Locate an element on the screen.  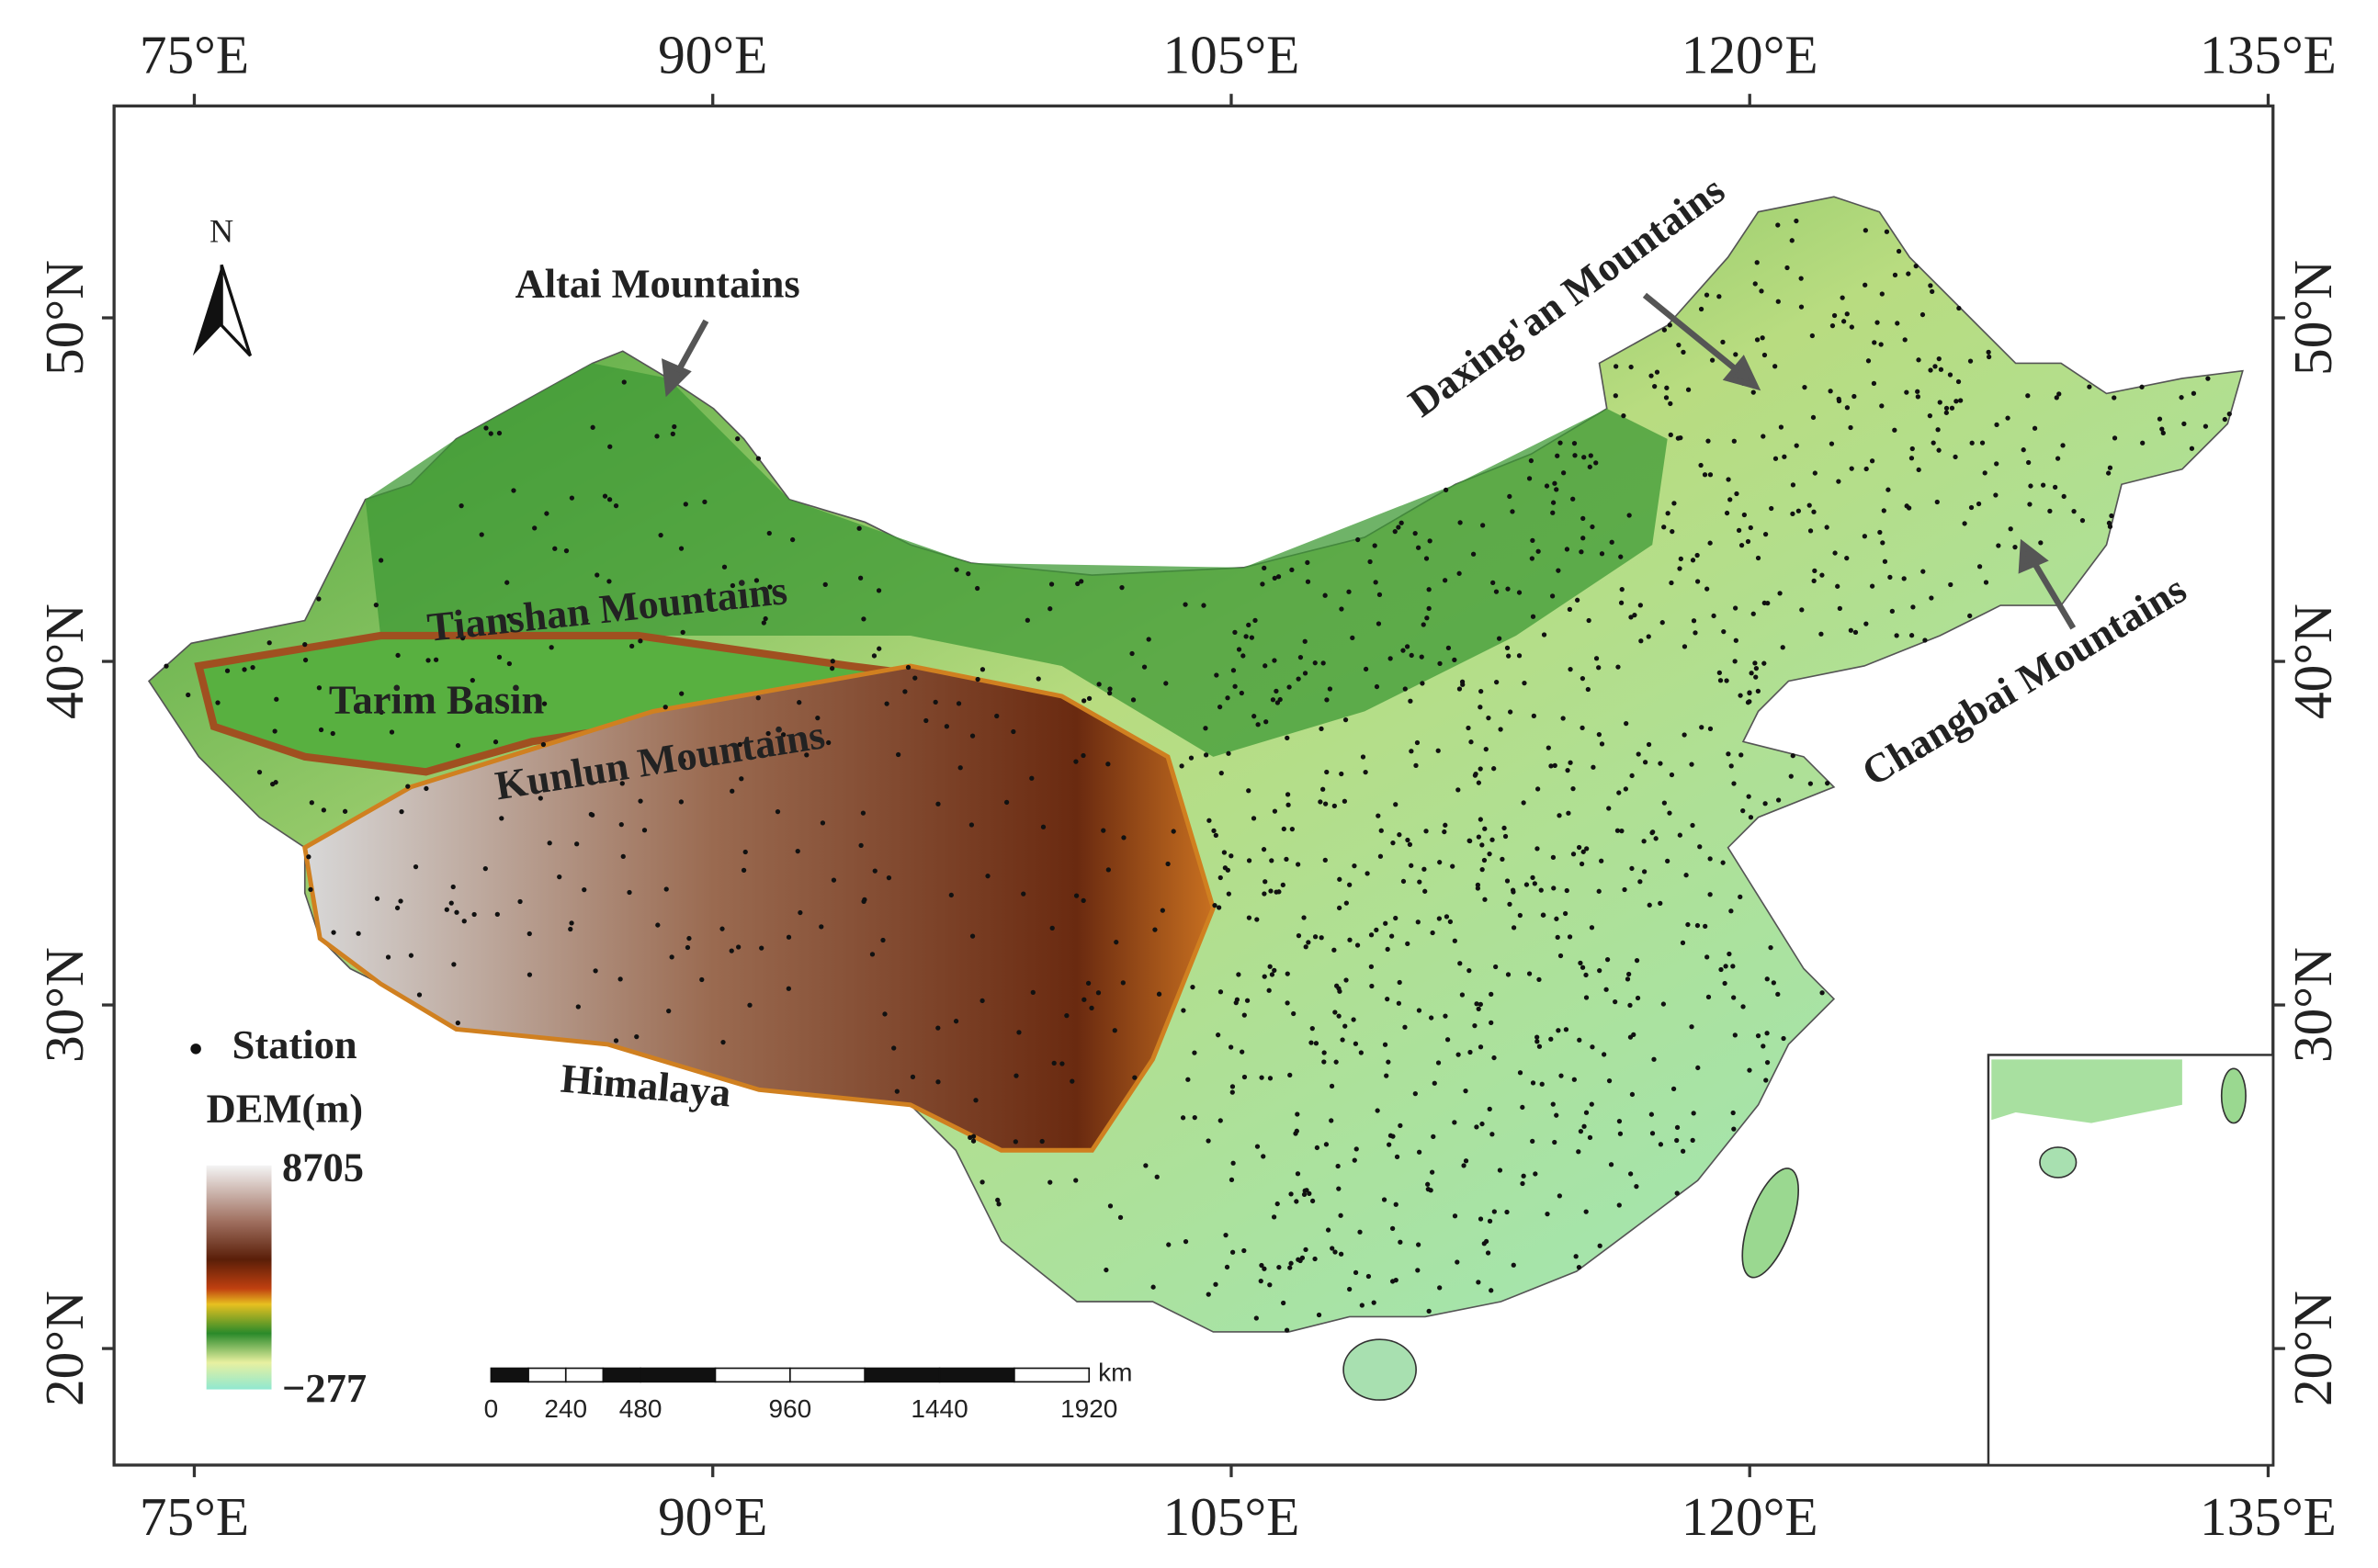
hainan-island is located at coordinates (1379, 1370).